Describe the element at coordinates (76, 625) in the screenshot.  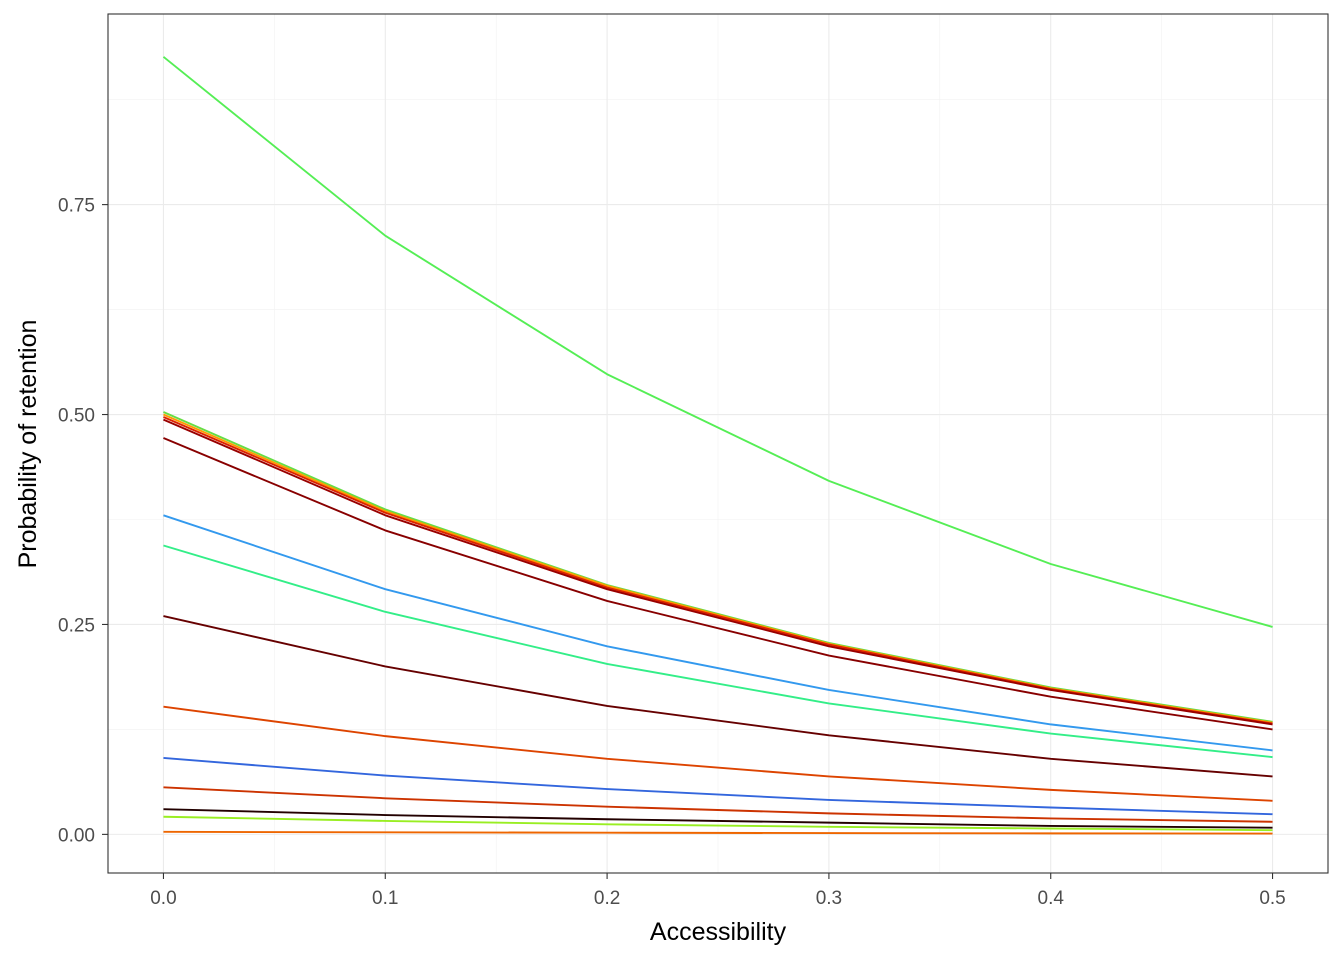
I see `y-tick-label: 0.25` at that location.